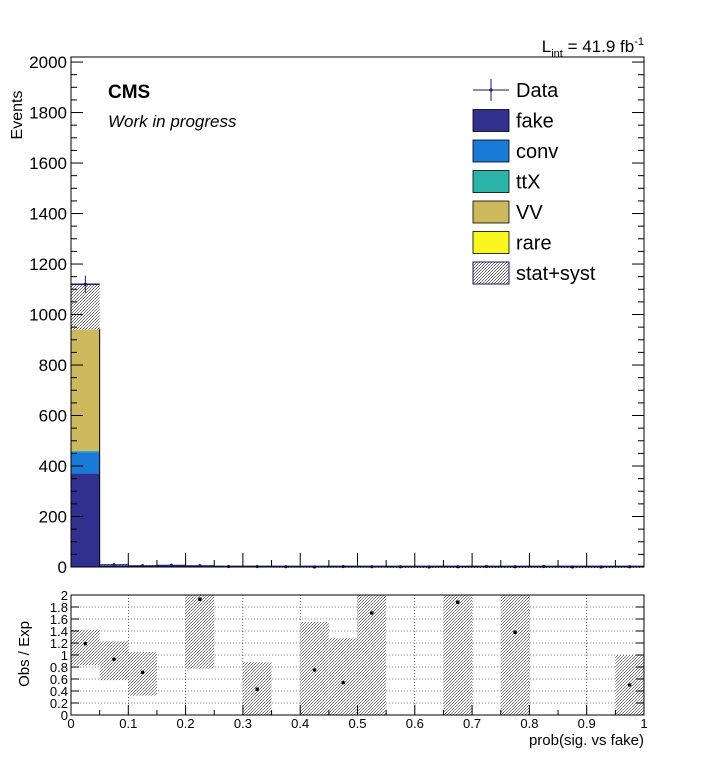 The height and width of the screenshot is (772, 716). I want to click on main-ytick-label: 1200, so click(48, 264).